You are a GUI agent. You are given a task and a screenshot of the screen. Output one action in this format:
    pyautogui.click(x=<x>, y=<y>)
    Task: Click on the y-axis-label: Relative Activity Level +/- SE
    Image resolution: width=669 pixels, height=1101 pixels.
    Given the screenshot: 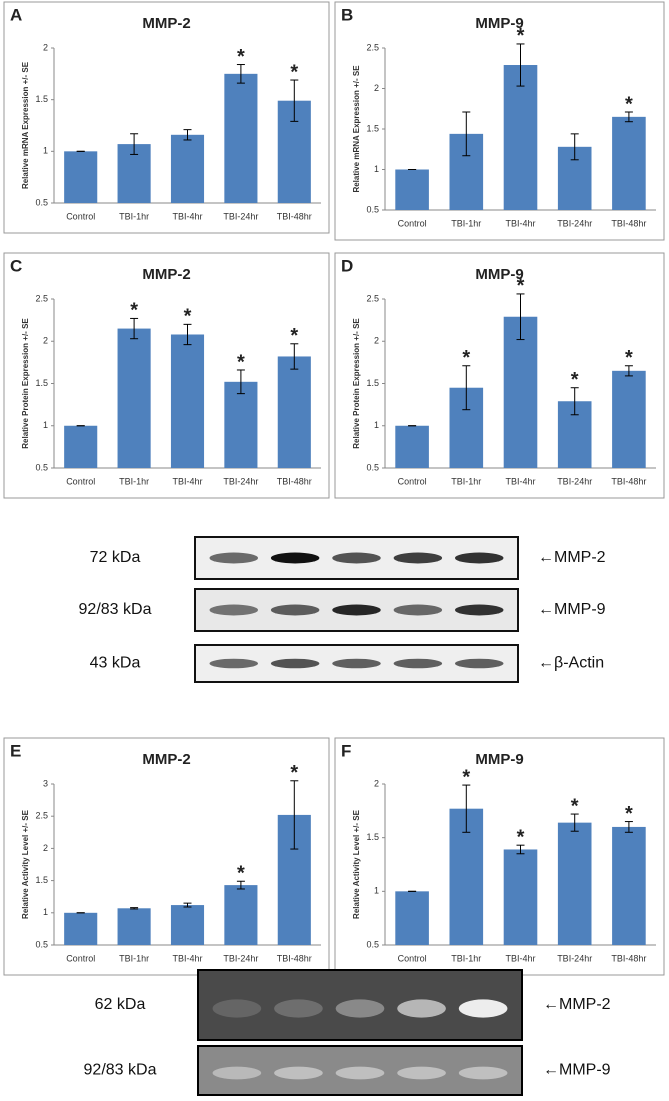 What is the action you would take?
    pyautogui.click(x=25, y=864)
    